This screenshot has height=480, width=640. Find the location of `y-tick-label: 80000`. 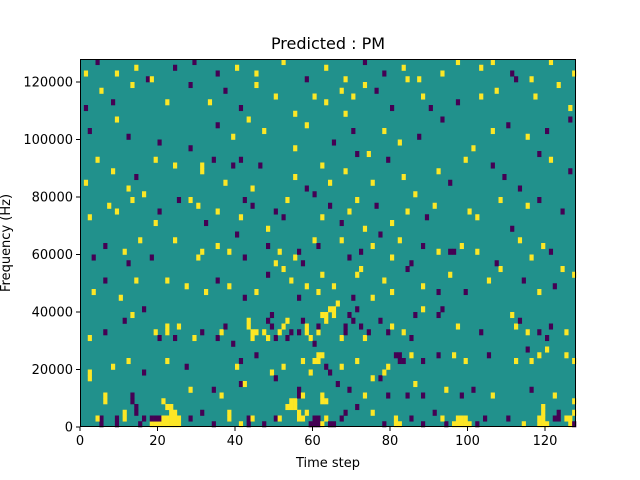

y-tick-label: 80000 is located at coordinates (52, 198).